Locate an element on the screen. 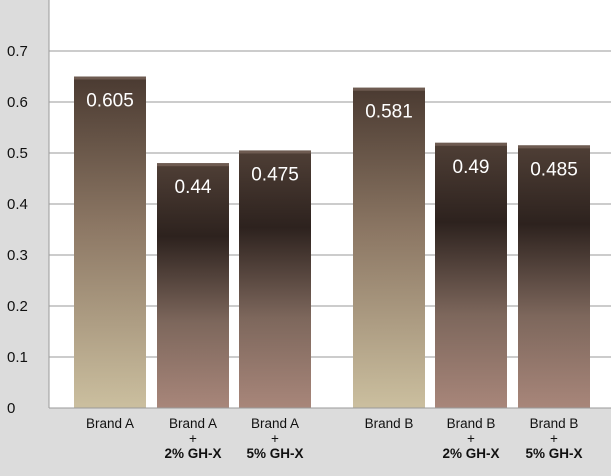 This screenshot has width=611, height=476. y-tick-label: 0.1 is located at coordinates (17, 357).